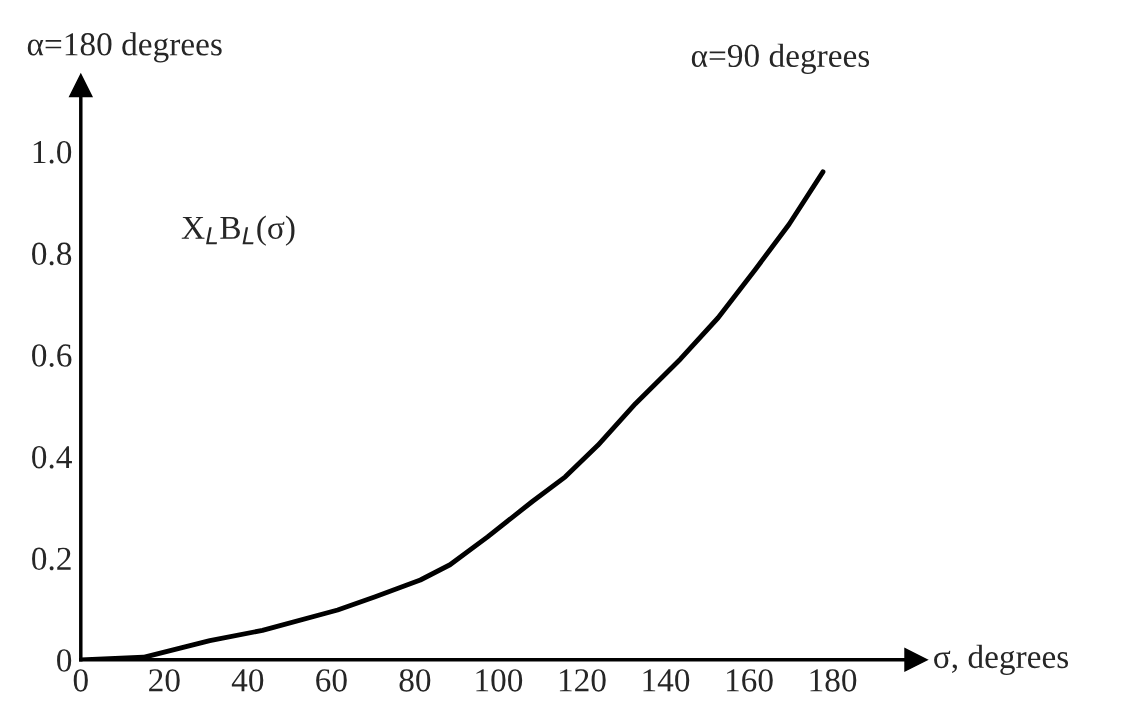 The height and width of the screenshot is (718, 1138). What do you see at coordinates (164, 680) in the screenshot?
I see `x-tick-label: 20` at bounding box center [164, 680].